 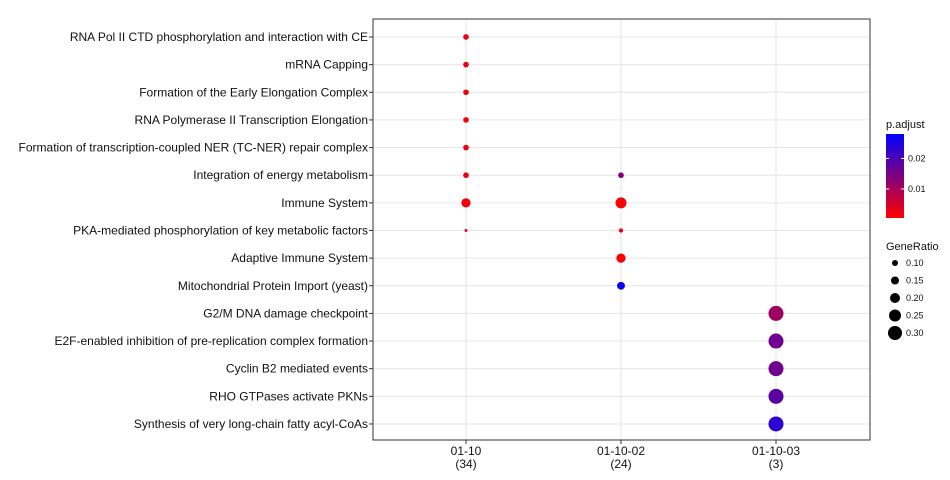 I want to click on x-axis-labels: 01-10(34) 01-10-02(24) 01-10-03(3), so click(x=625, y=455).